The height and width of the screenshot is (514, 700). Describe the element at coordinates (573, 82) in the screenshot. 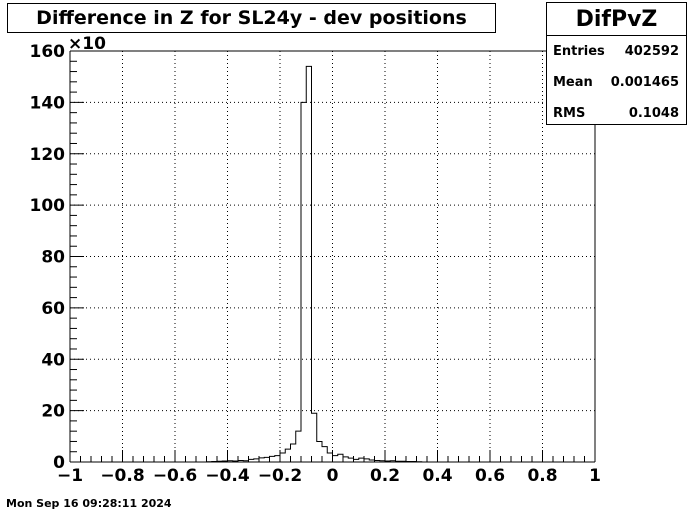

I see `stats-mean-label: Mean` at that location.